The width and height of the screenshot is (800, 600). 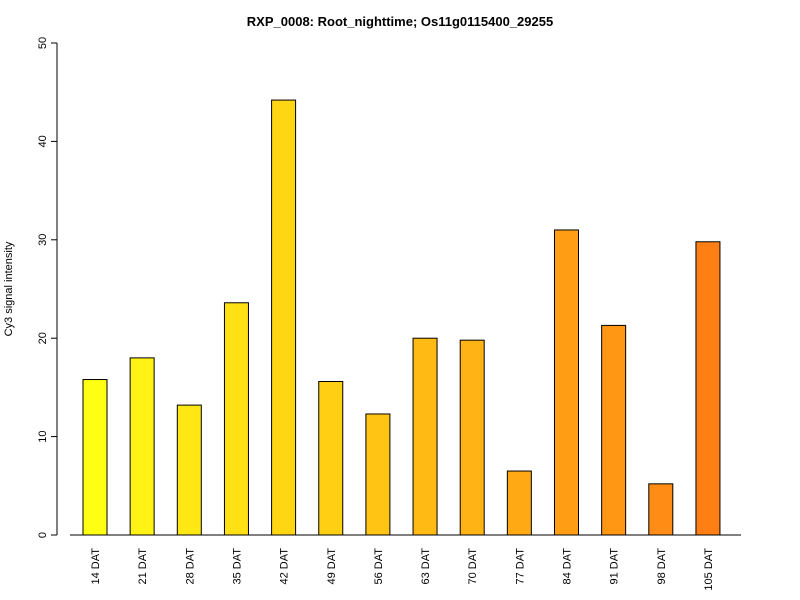 What do you see at coordinates (566, 382) in the screenshot?
I see `bar-84-dat` at bounding box center [566, 382].